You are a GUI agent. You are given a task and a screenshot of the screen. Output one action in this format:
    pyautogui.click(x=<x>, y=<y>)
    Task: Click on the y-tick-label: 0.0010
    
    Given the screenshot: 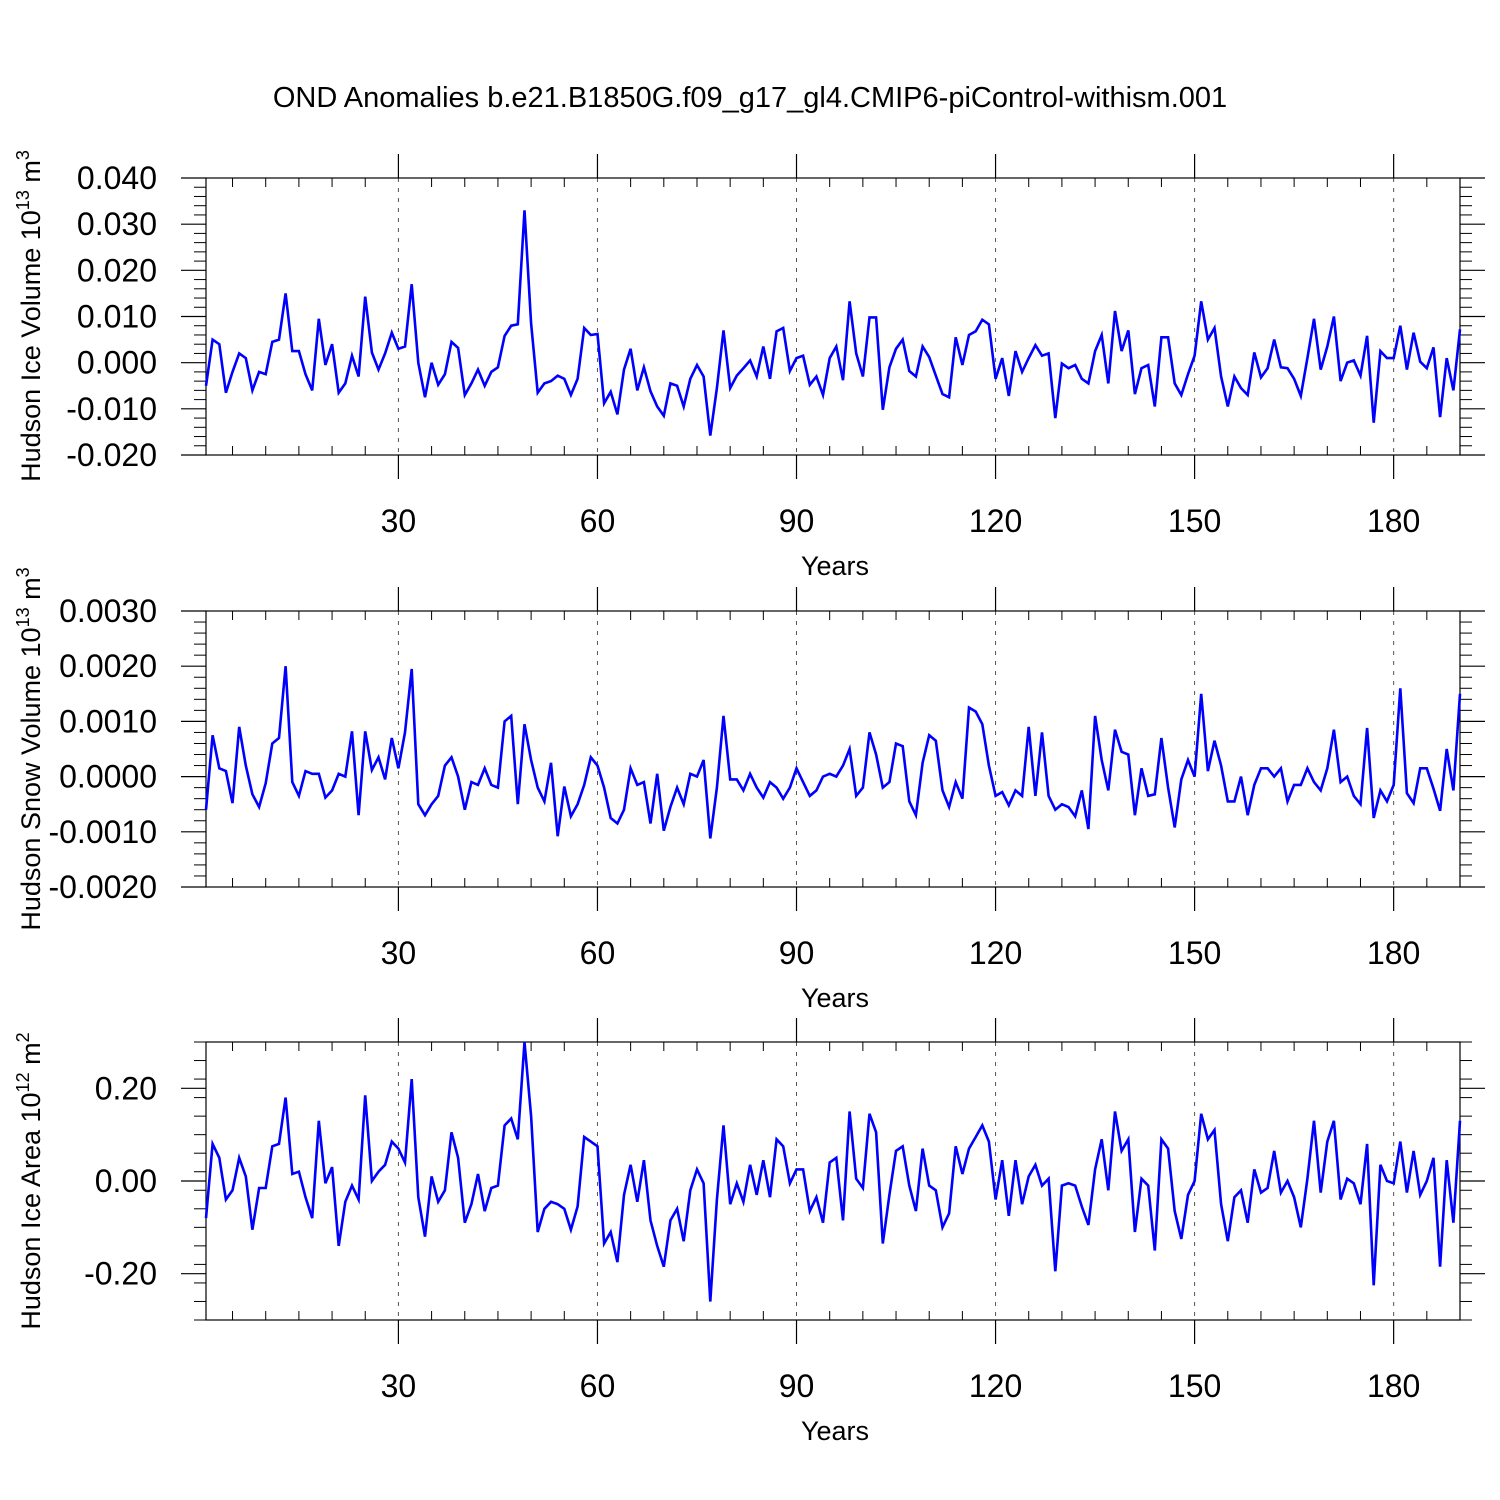 What is the action you would take?
    pyautogui.click(x=108, y=721)
    